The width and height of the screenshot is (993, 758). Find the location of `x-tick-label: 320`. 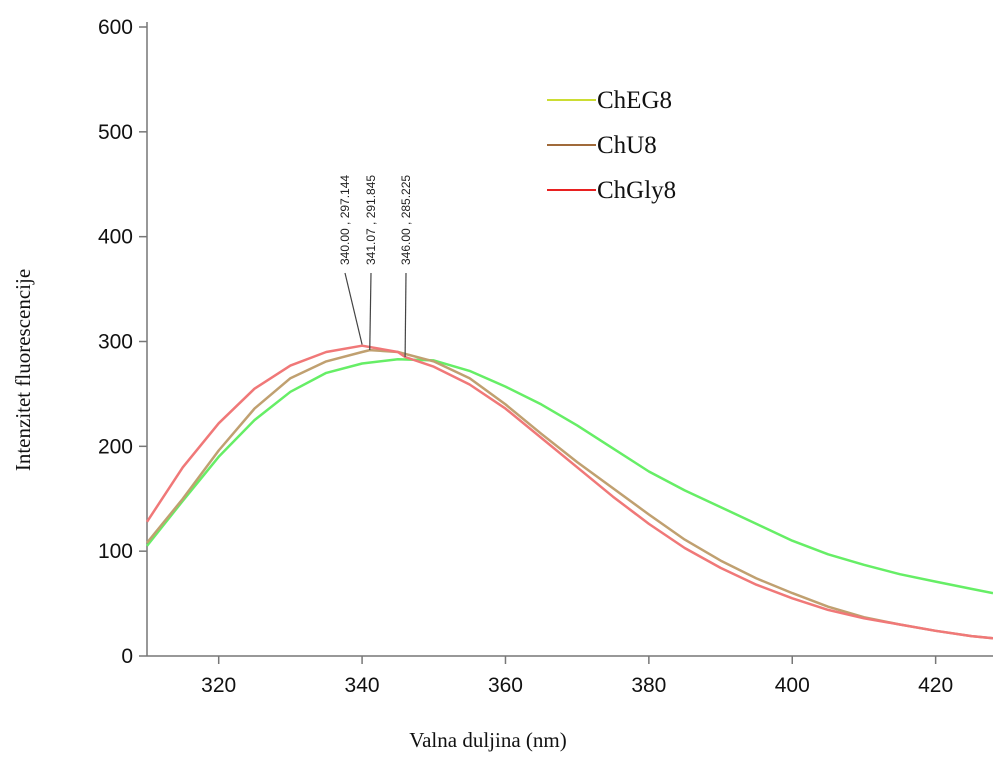

x-tick-label: 320 is located at coordinates (218, 685).